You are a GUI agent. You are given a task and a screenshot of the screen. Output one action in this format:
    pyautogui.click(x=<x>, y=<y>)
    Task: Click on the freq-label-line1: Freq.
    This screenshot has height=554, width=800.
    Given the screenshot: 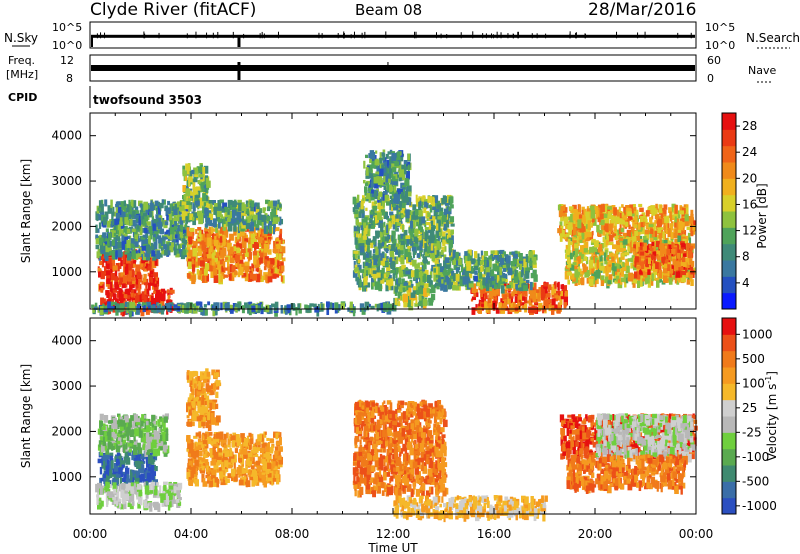 What is the action you would take?
    pyautogui.click(x=21, y=60)
    